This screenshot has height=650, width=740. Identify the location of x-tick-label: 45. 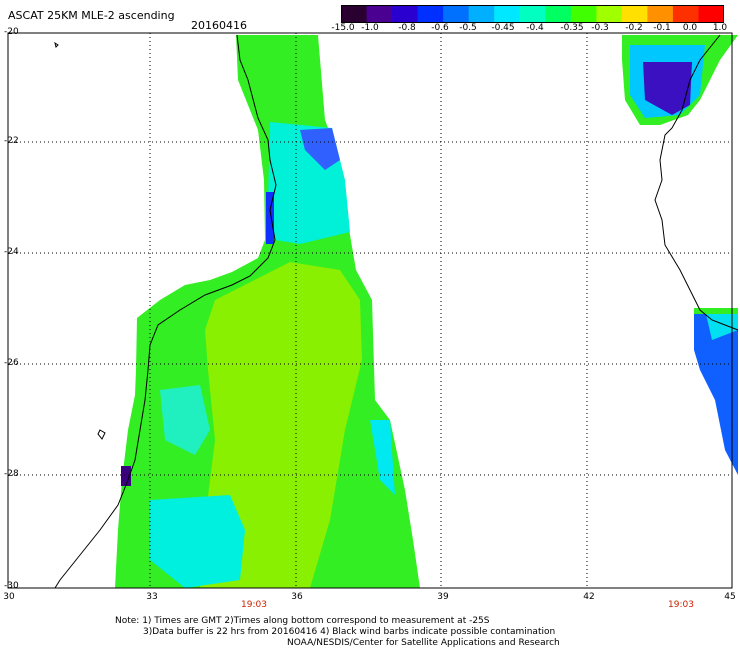
(730, 597).